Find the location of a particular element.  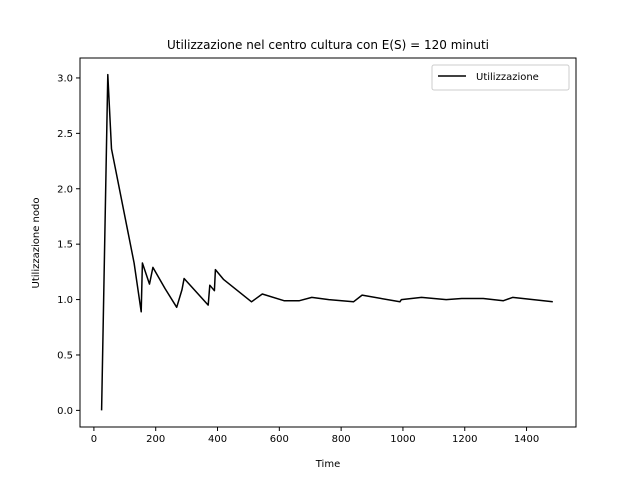

x-tick-label: 400 is located at coordinates (217, 439).